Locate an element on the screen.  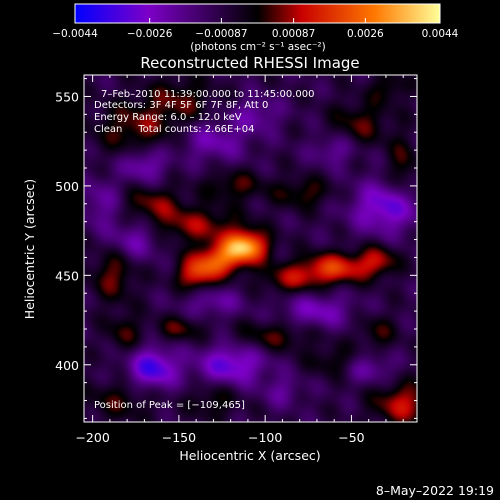
y-axis-label: Heliocentric Y (arcsec) is located at coordinates (29, 249).